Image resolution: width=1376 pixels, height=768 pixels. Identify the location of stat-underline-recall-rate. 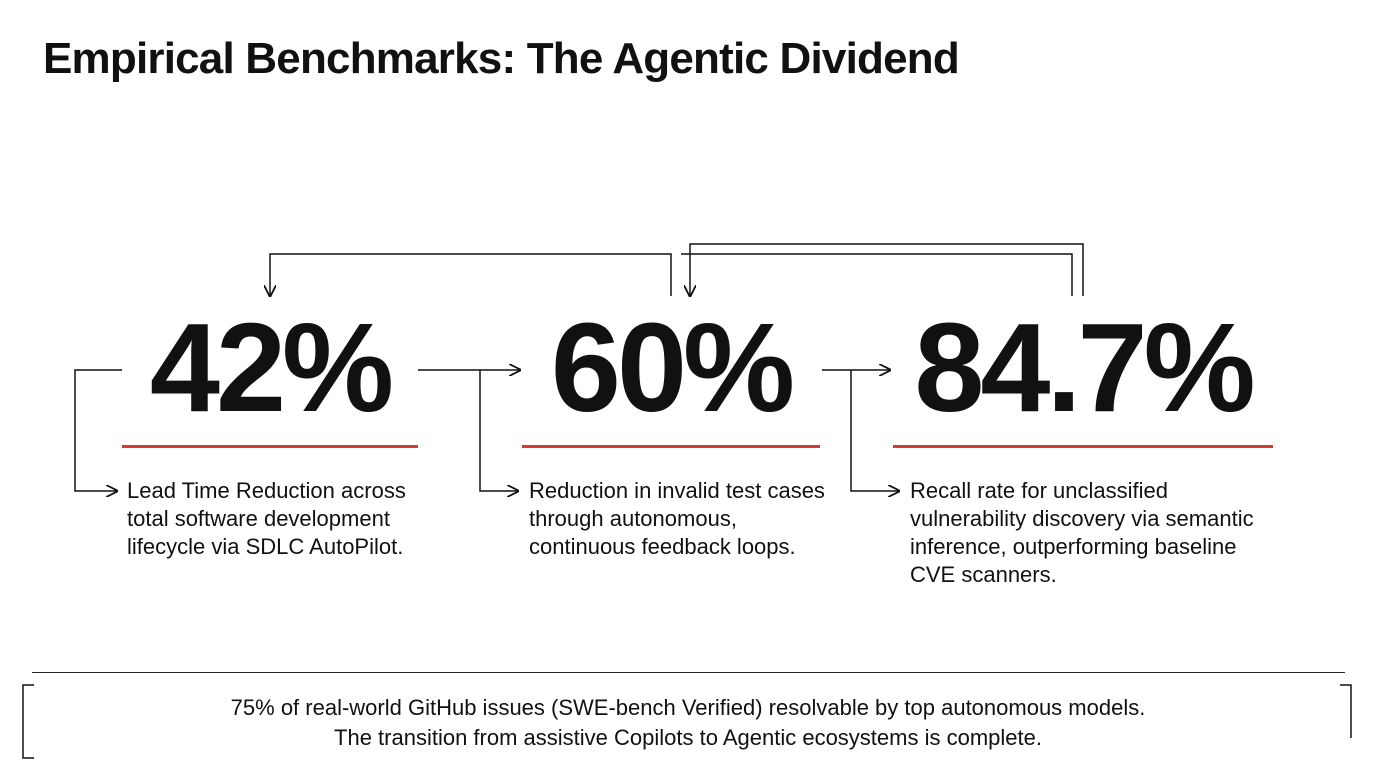
(1083, 446).